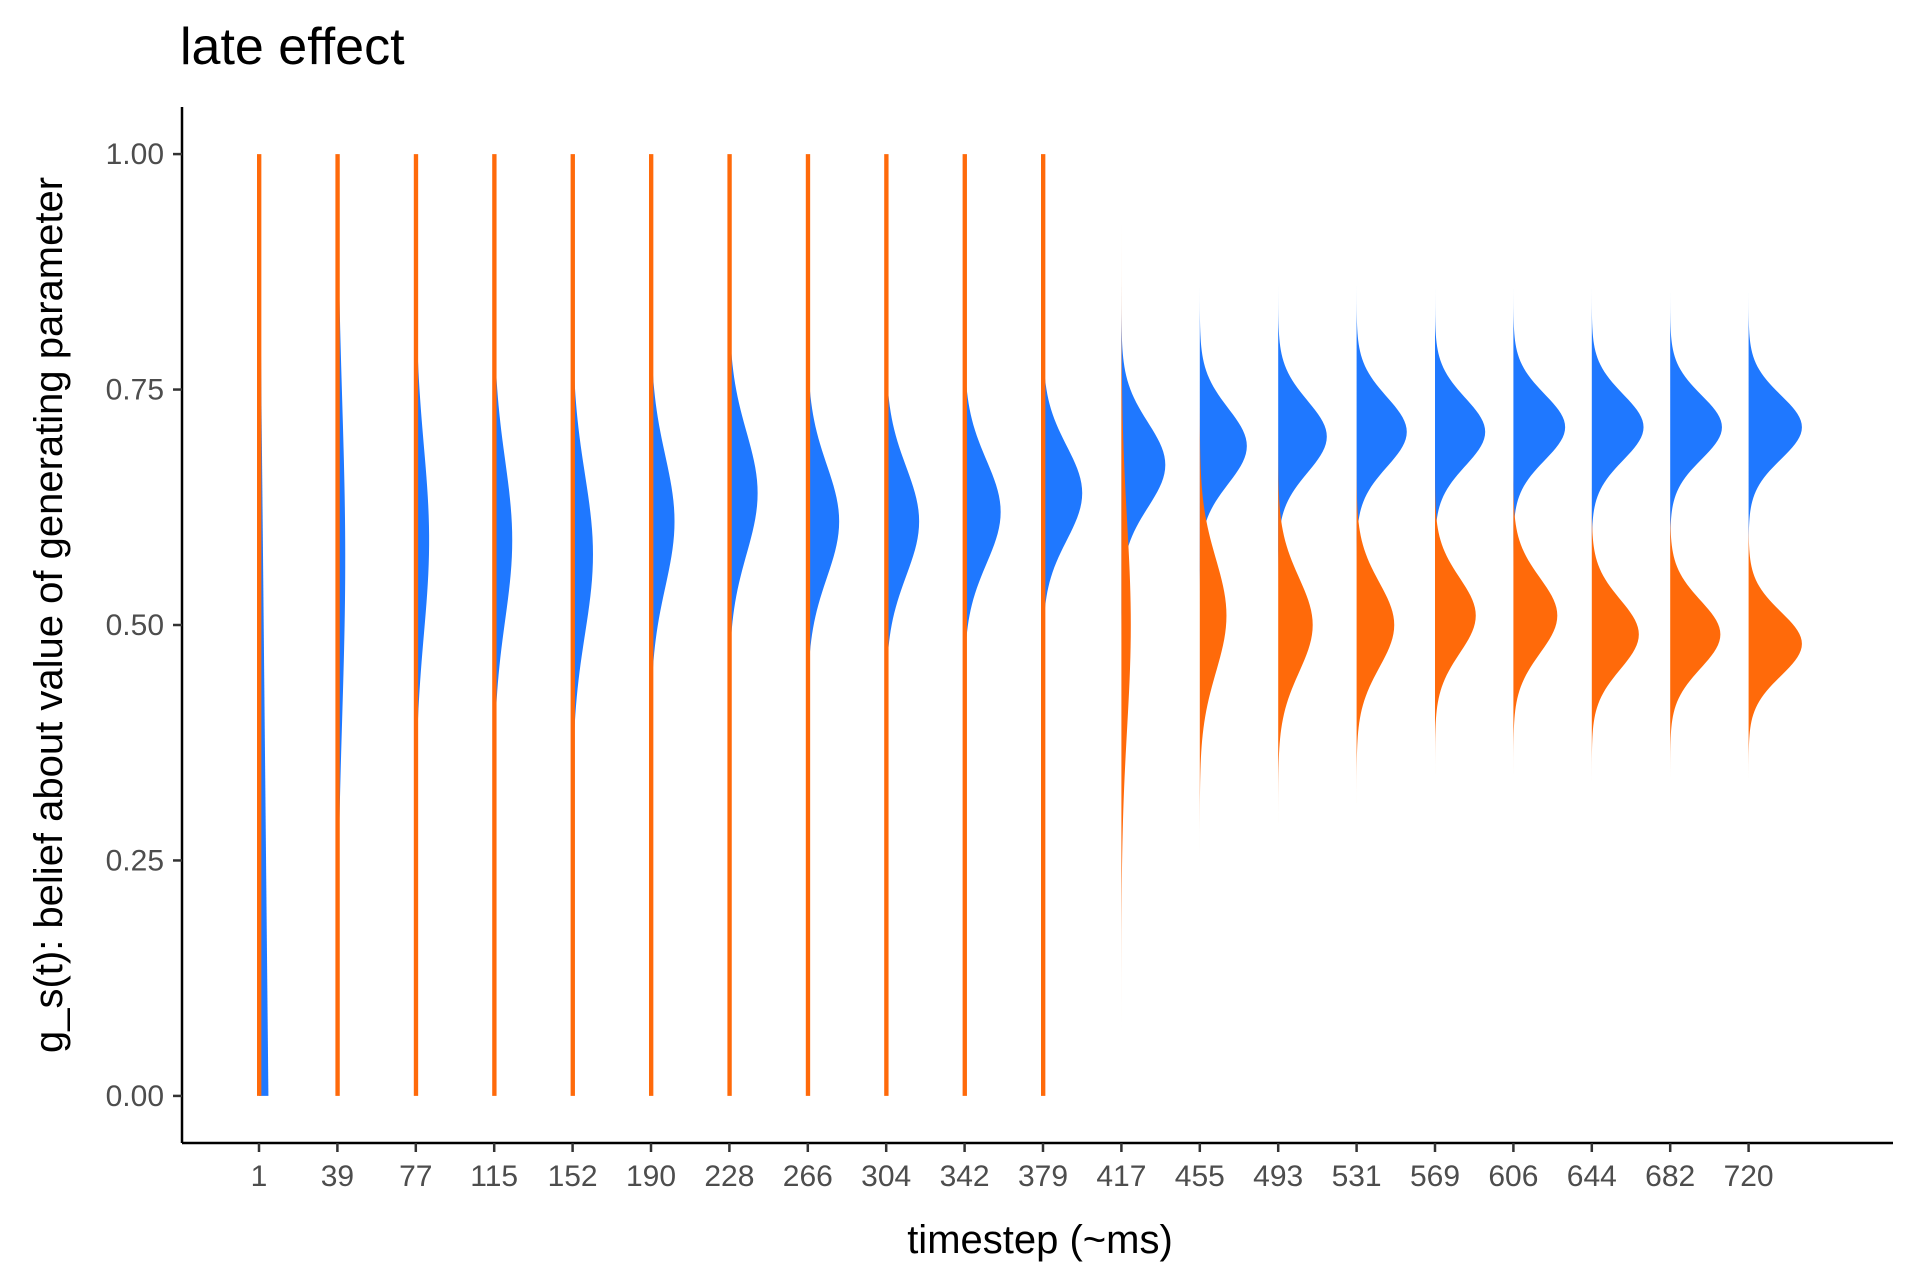  Describe the element at coordinates (729, 1176) in the screenshot. I see `x-tick-label: 228` at that location.